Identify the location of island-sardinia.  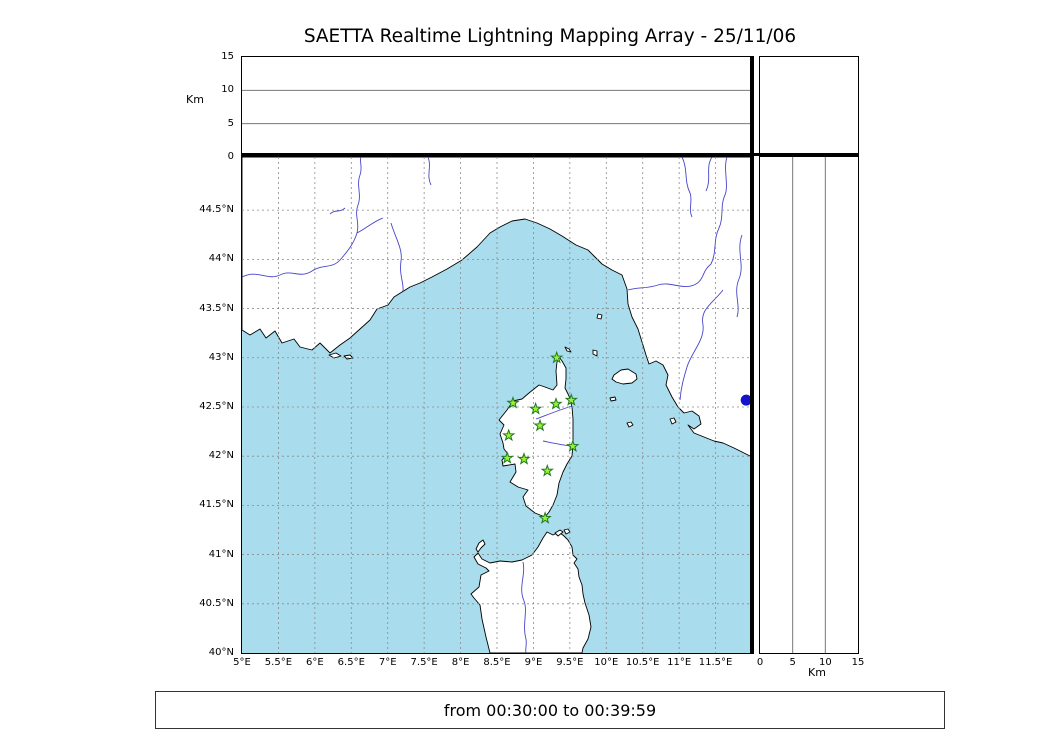
(531, 592).